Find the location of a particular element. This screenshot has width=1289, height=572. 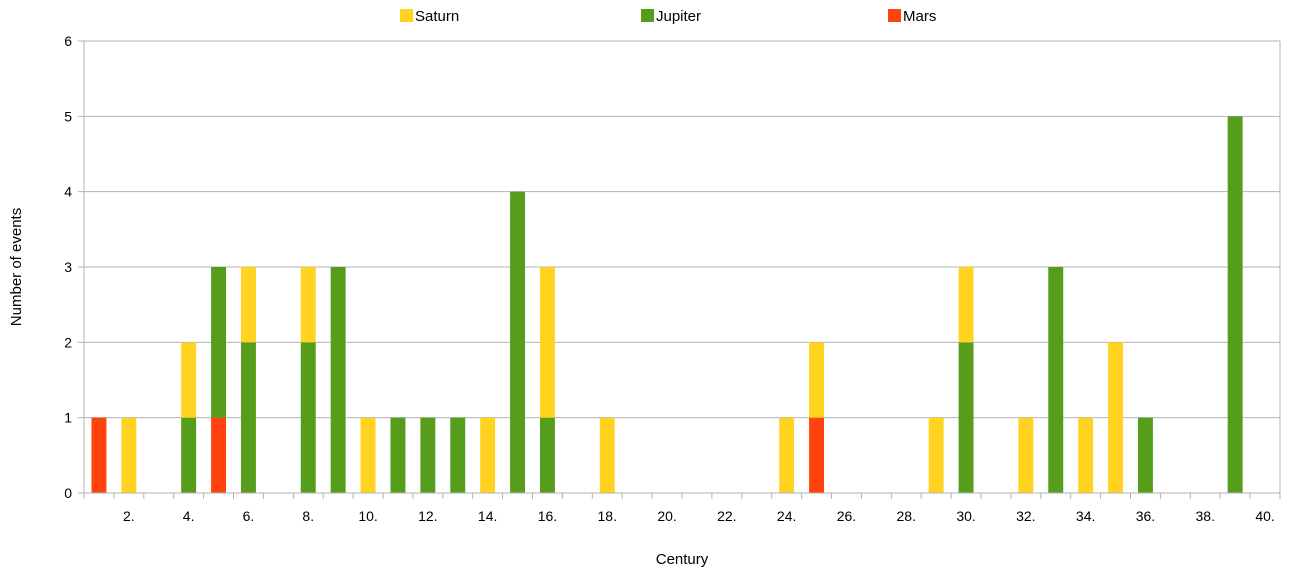

x-tick-label: 20. is located at coordinates (666, 516).